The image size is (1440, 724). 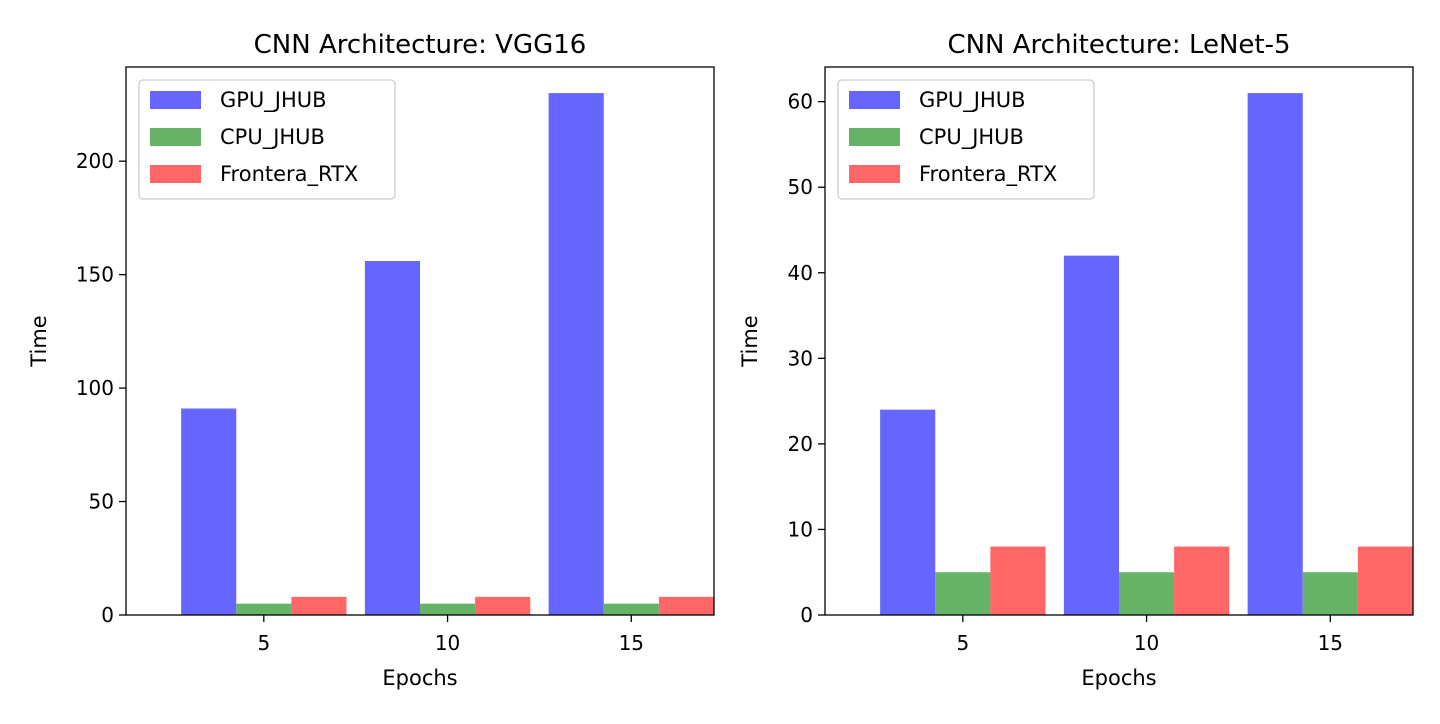 What do you see at coordinates (800, 273) in the screenshot?
I see `y-tick-label: 40` at bounding box center [800, 273].